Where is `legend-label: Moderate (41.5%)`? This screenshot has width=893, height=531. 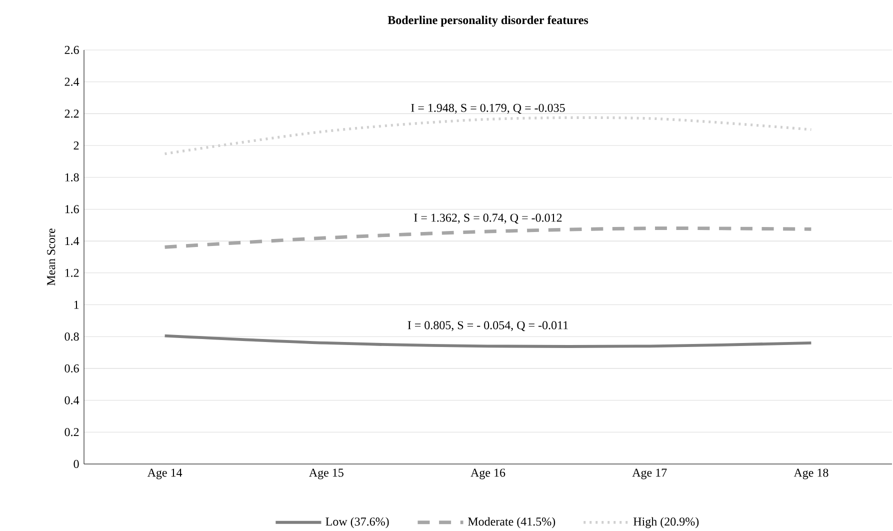
legend-label: Moderate (41.5%) is located at coordinates (512, 522).